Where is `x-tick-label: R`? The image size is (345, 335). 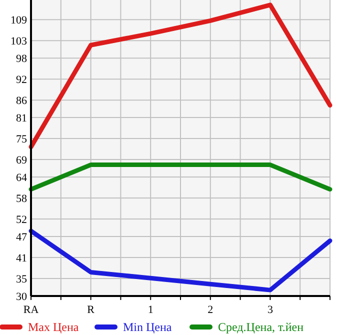 x-tick-label: R is located at coordinates (91, 310).